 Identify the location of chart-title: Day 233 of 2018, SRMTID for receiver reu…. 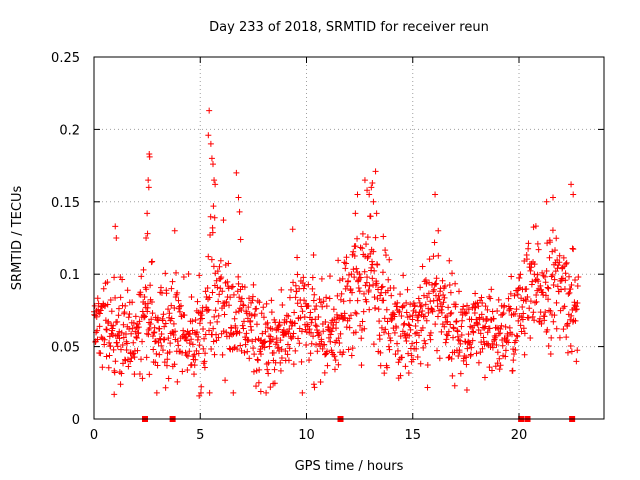
(349, 27).